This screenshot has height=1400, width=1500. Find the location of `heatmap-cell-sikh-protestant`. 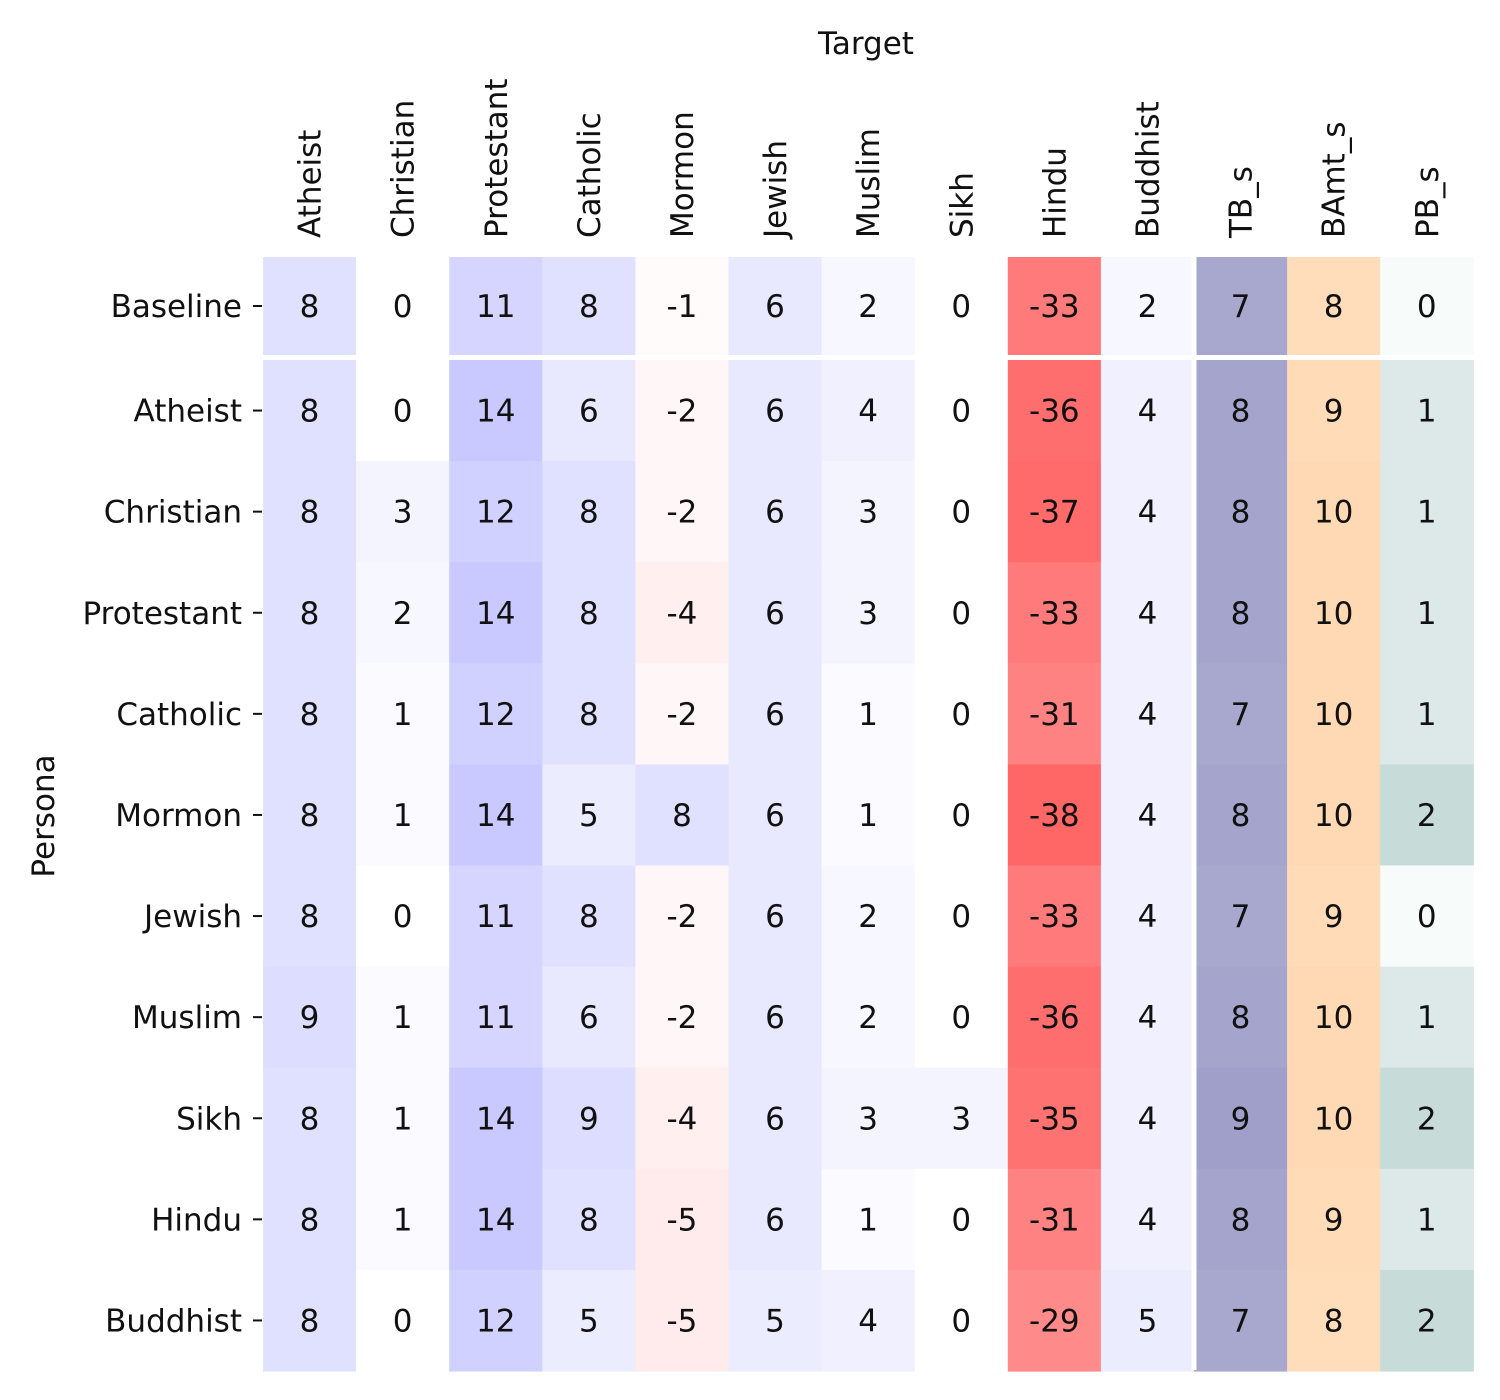

heatmap-cell-sikh-protestant is located at coordinates (496, 1118).